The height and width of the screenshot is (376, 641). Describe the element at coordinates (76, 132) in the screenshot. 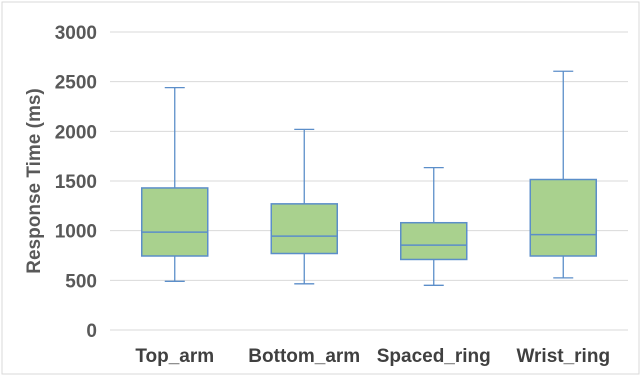

I see `y-tick-label: 2000` at that location.